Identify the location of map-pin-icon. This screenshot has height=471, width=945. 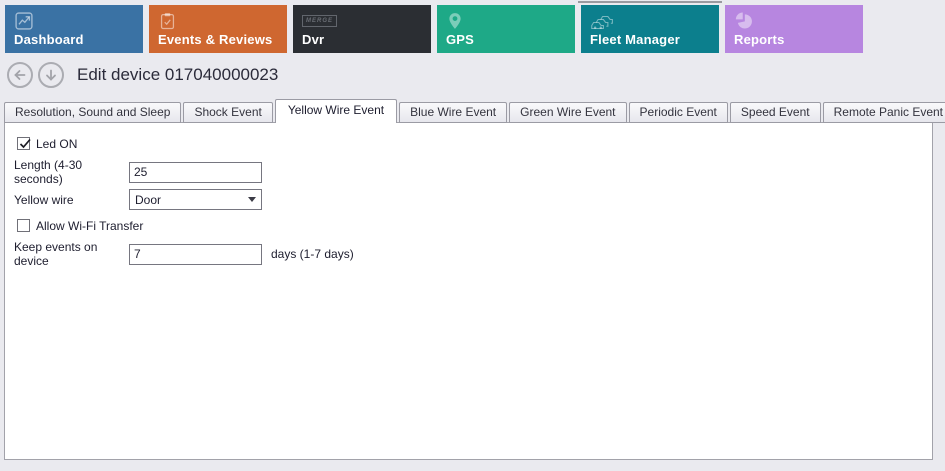
(455, 21).